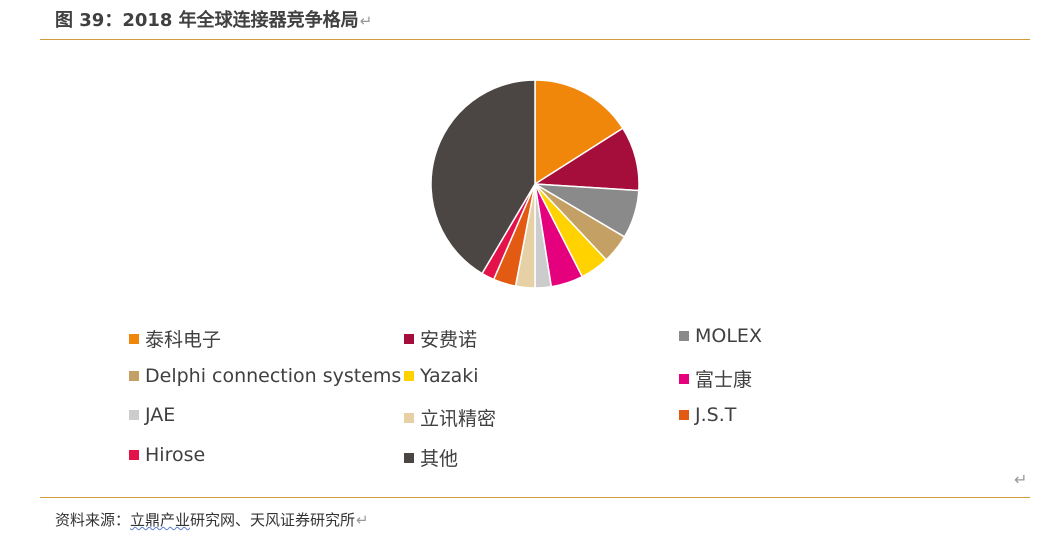 This screenshot has width=1047, height=540. What do you see at coordinates (724, 380) in the screenshot?
I see `legend-label: 富士康` at bounding box center [724, 380].